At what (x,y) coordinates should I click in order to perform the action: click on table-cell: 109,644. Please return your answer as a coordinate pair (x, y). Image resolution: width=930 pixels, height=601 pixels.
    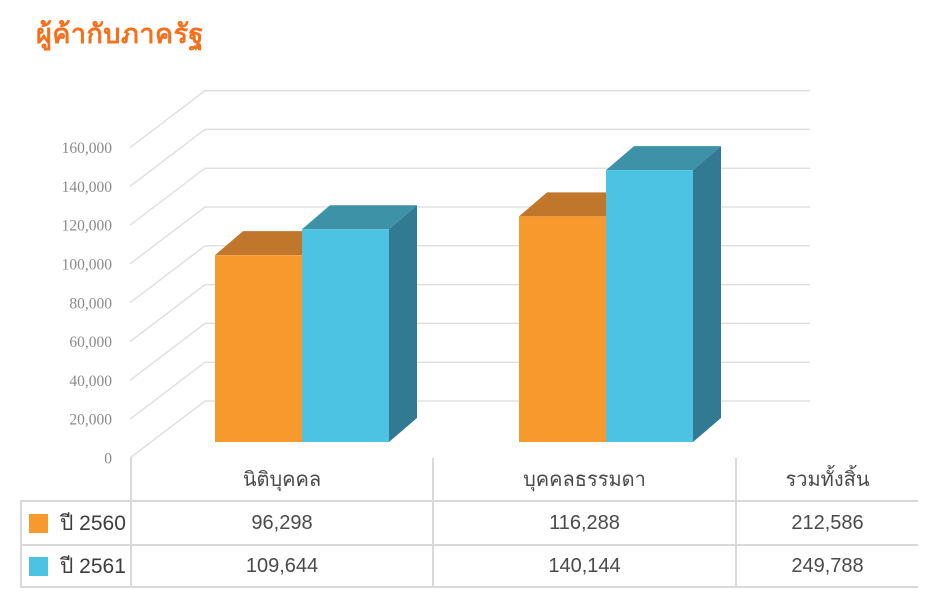
    Looking at the image, I should click on (281, 566).